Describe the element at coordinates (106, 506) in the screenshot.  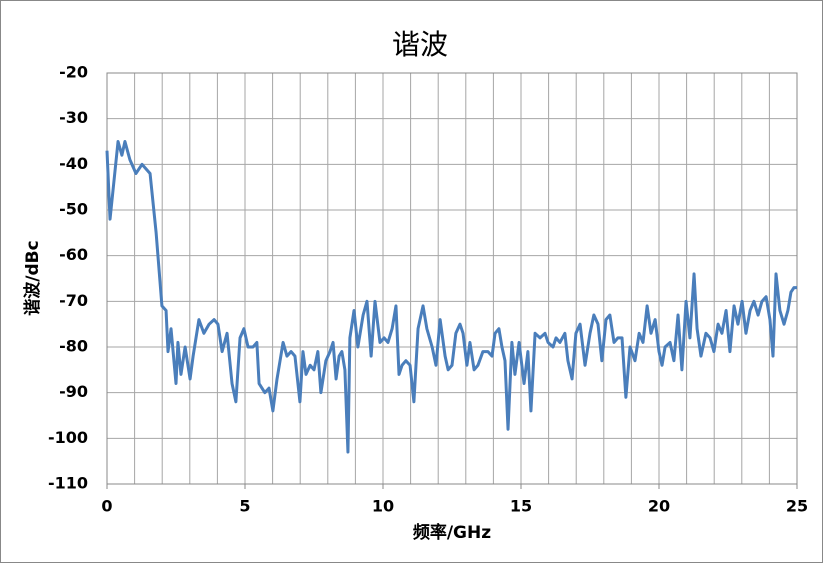
I see `x-tick-label: 0` at that location.